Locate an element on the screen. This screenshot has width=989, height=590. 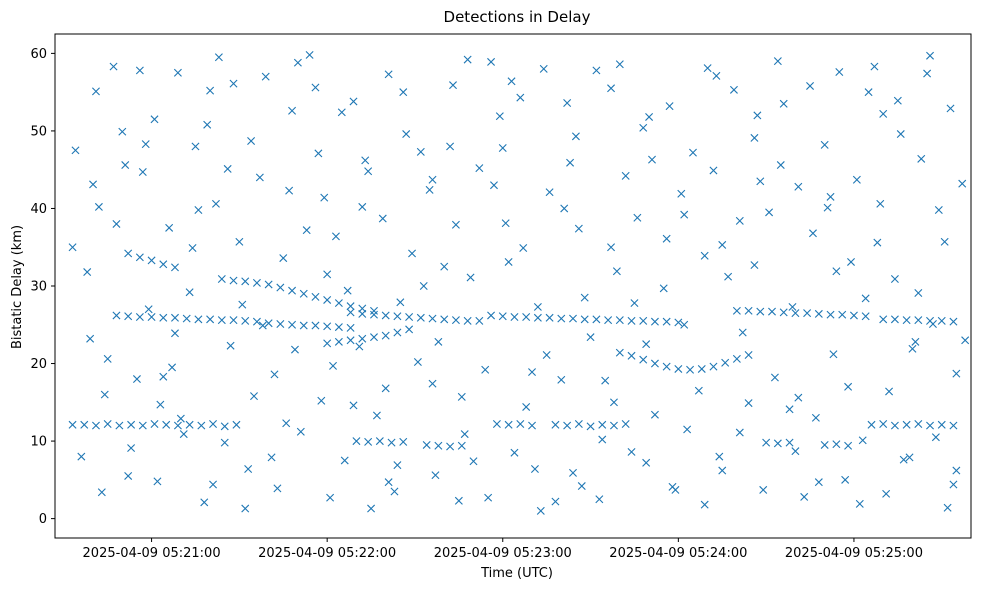
y-tick-label: 50 is located at coordinates (38, 131).